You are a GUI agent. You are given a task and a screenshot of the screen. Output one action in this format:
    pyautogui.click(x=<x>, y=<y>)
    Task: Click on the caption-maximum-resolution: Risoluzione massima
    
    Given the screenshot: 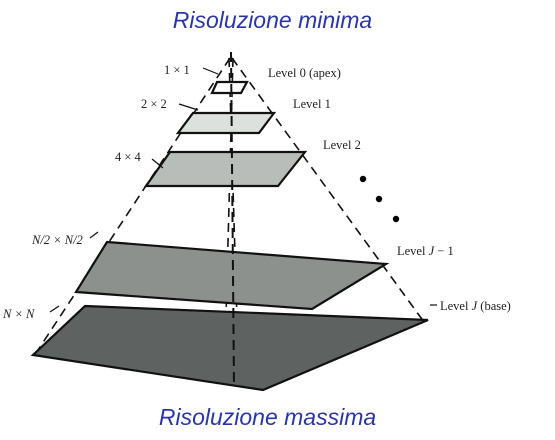 What is the action you would take?
    pyautogui.click(x=267, y=417)
    